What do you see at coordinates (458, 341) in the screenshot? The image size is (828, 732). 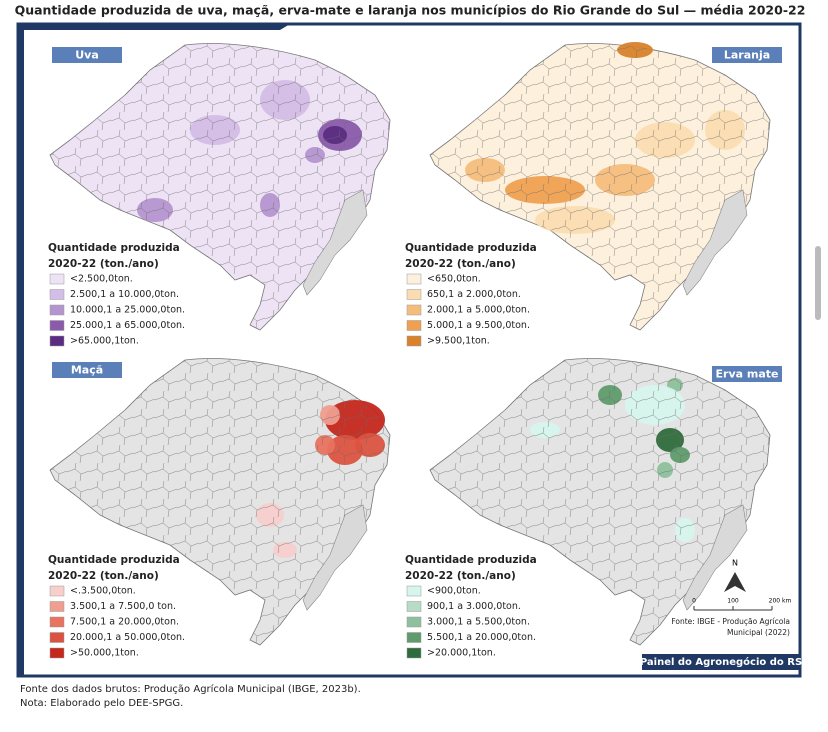 I see `legend-label: >9.500,1ton.` at bounding box center [458, 341].